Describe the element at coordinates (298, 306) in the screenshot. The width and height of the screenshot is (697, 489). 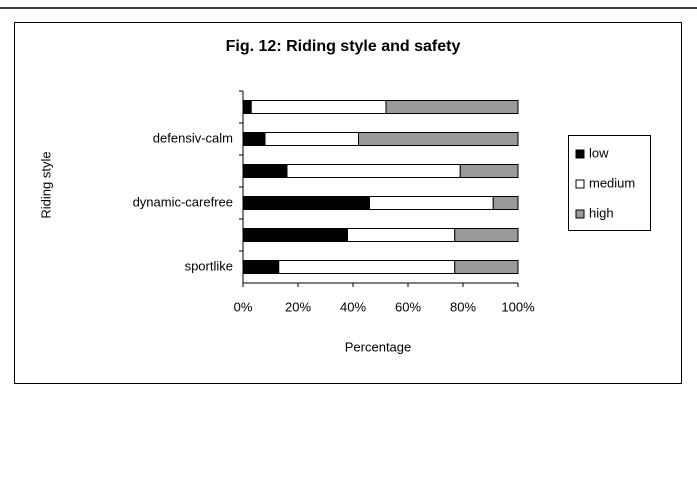
I see `x-tick-label: 20%` at that location.